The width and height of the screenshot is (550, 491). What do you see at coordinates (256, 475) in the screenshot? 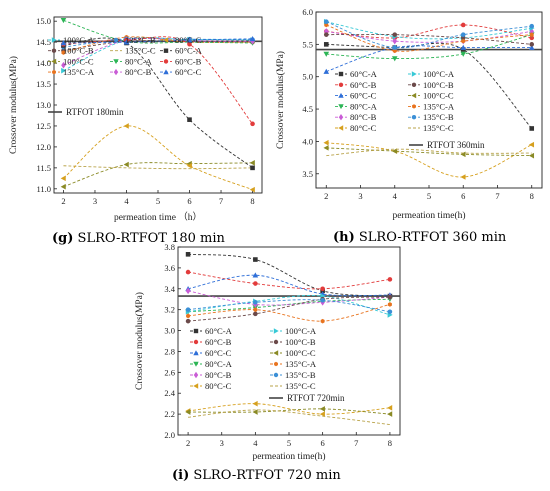
I see `caption-panel-i: (i) SLRO-RTFOT 720 min` at bounding box center [256, 475].